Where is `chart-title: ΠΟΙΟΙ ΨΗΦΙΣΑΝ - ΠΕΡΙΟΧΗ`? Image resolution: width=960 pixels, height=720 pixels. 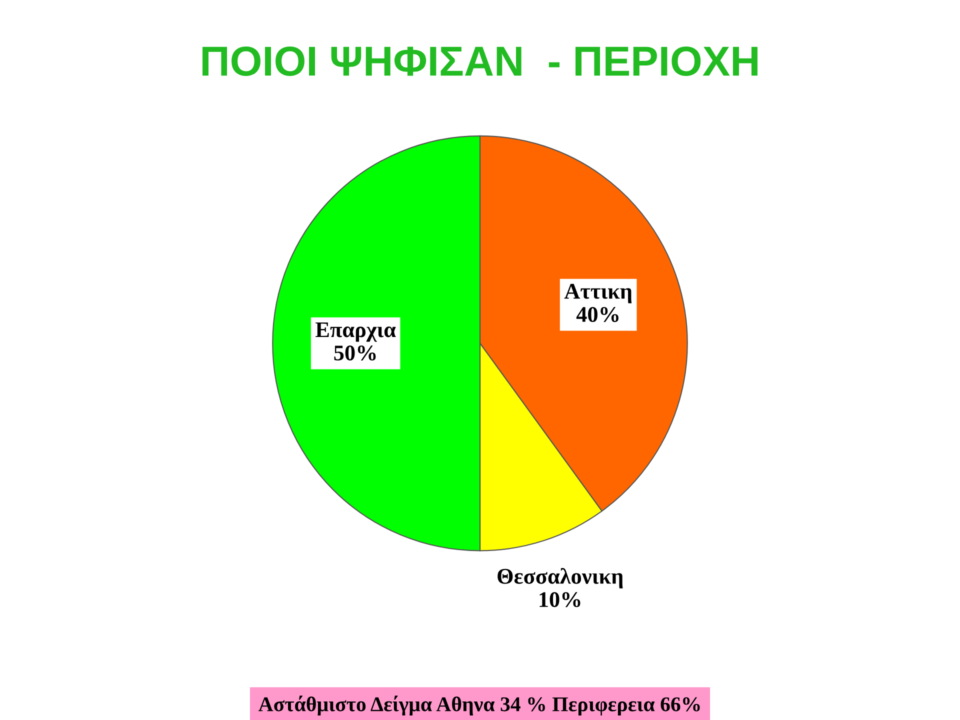
chart-title: ΠΟΙΟΙ ΨΗΦΙΣΑΝ - ΠΕΡΙΟΧΗ is located at coordinates (480, 61).